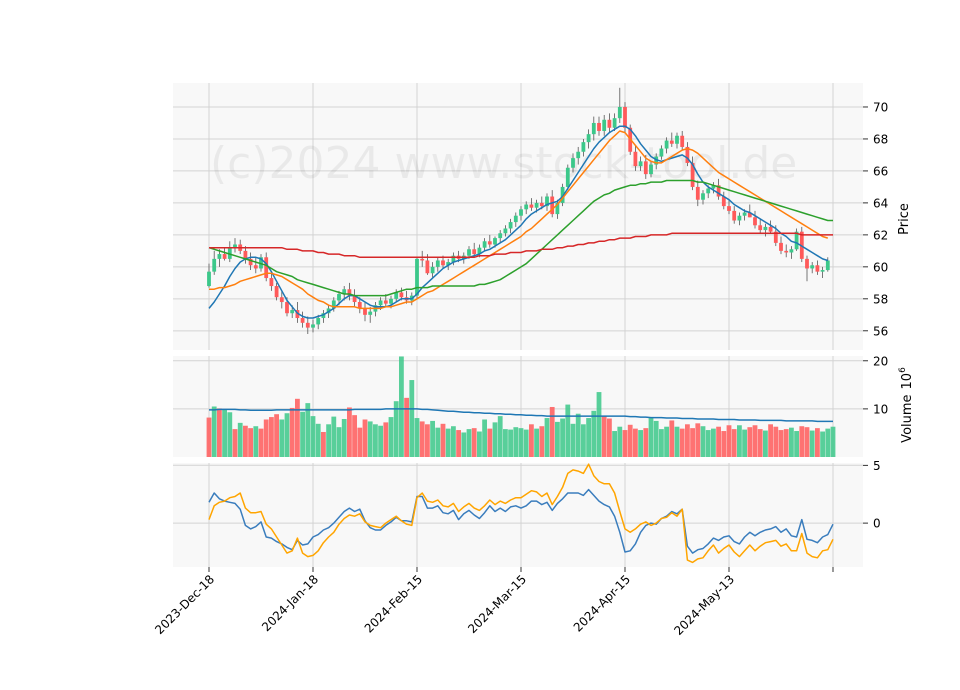  I want to click on price-y-tick-label: 64, so click(880, 203).